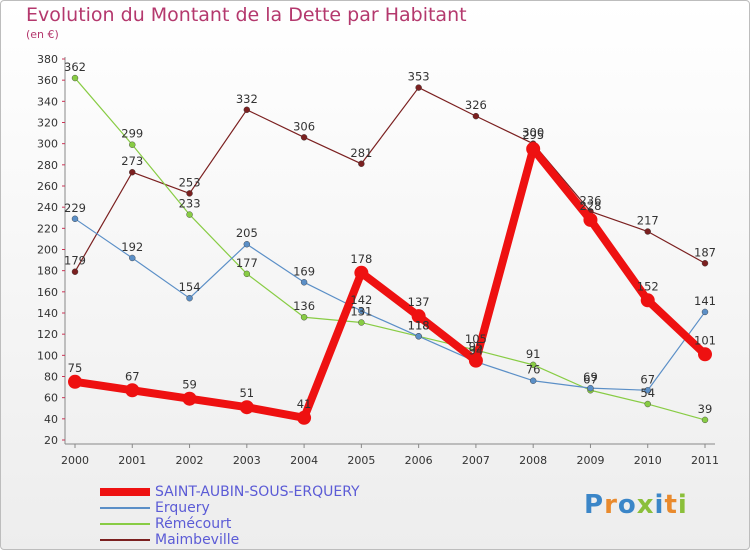 This screenshot has width=750, height=550. Describe the element at coordinates (361, 259) in the screenshot. I see `data-label-saint-aubin-sous-erquery: 178` at that location.